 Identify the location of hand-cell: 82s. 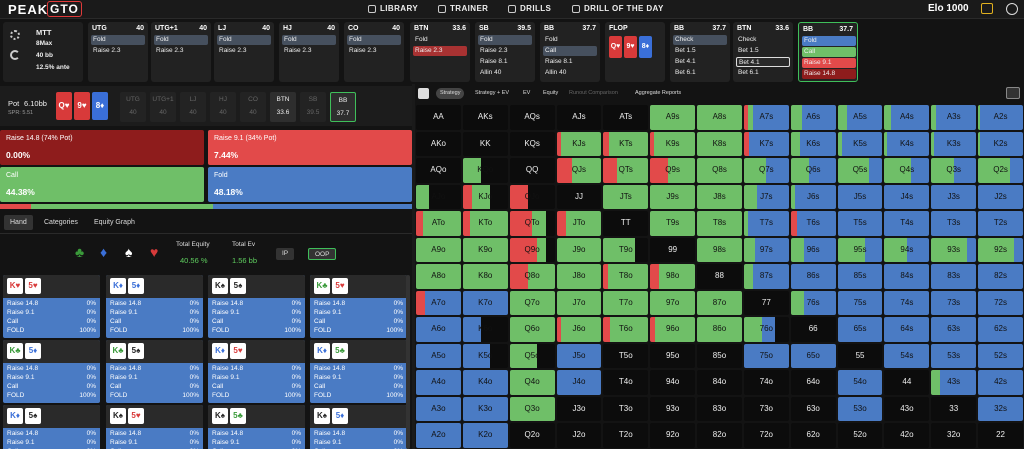
(1000, 276).